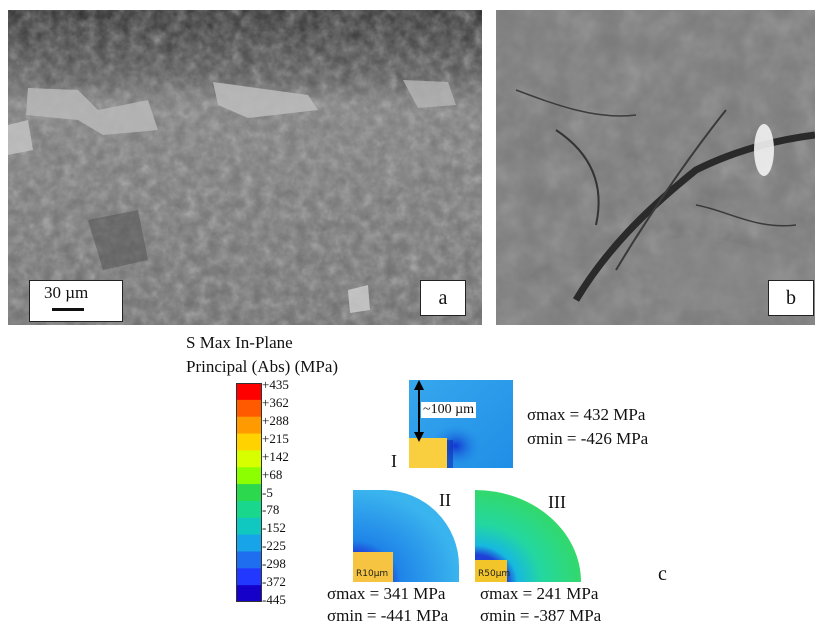 The width and height of the screenshot is (822, 627). Describe the element at coordinates (388, 615) in the screenshot. I see `model-ii-sigma-min: σmin = -441 MPa` at that location.